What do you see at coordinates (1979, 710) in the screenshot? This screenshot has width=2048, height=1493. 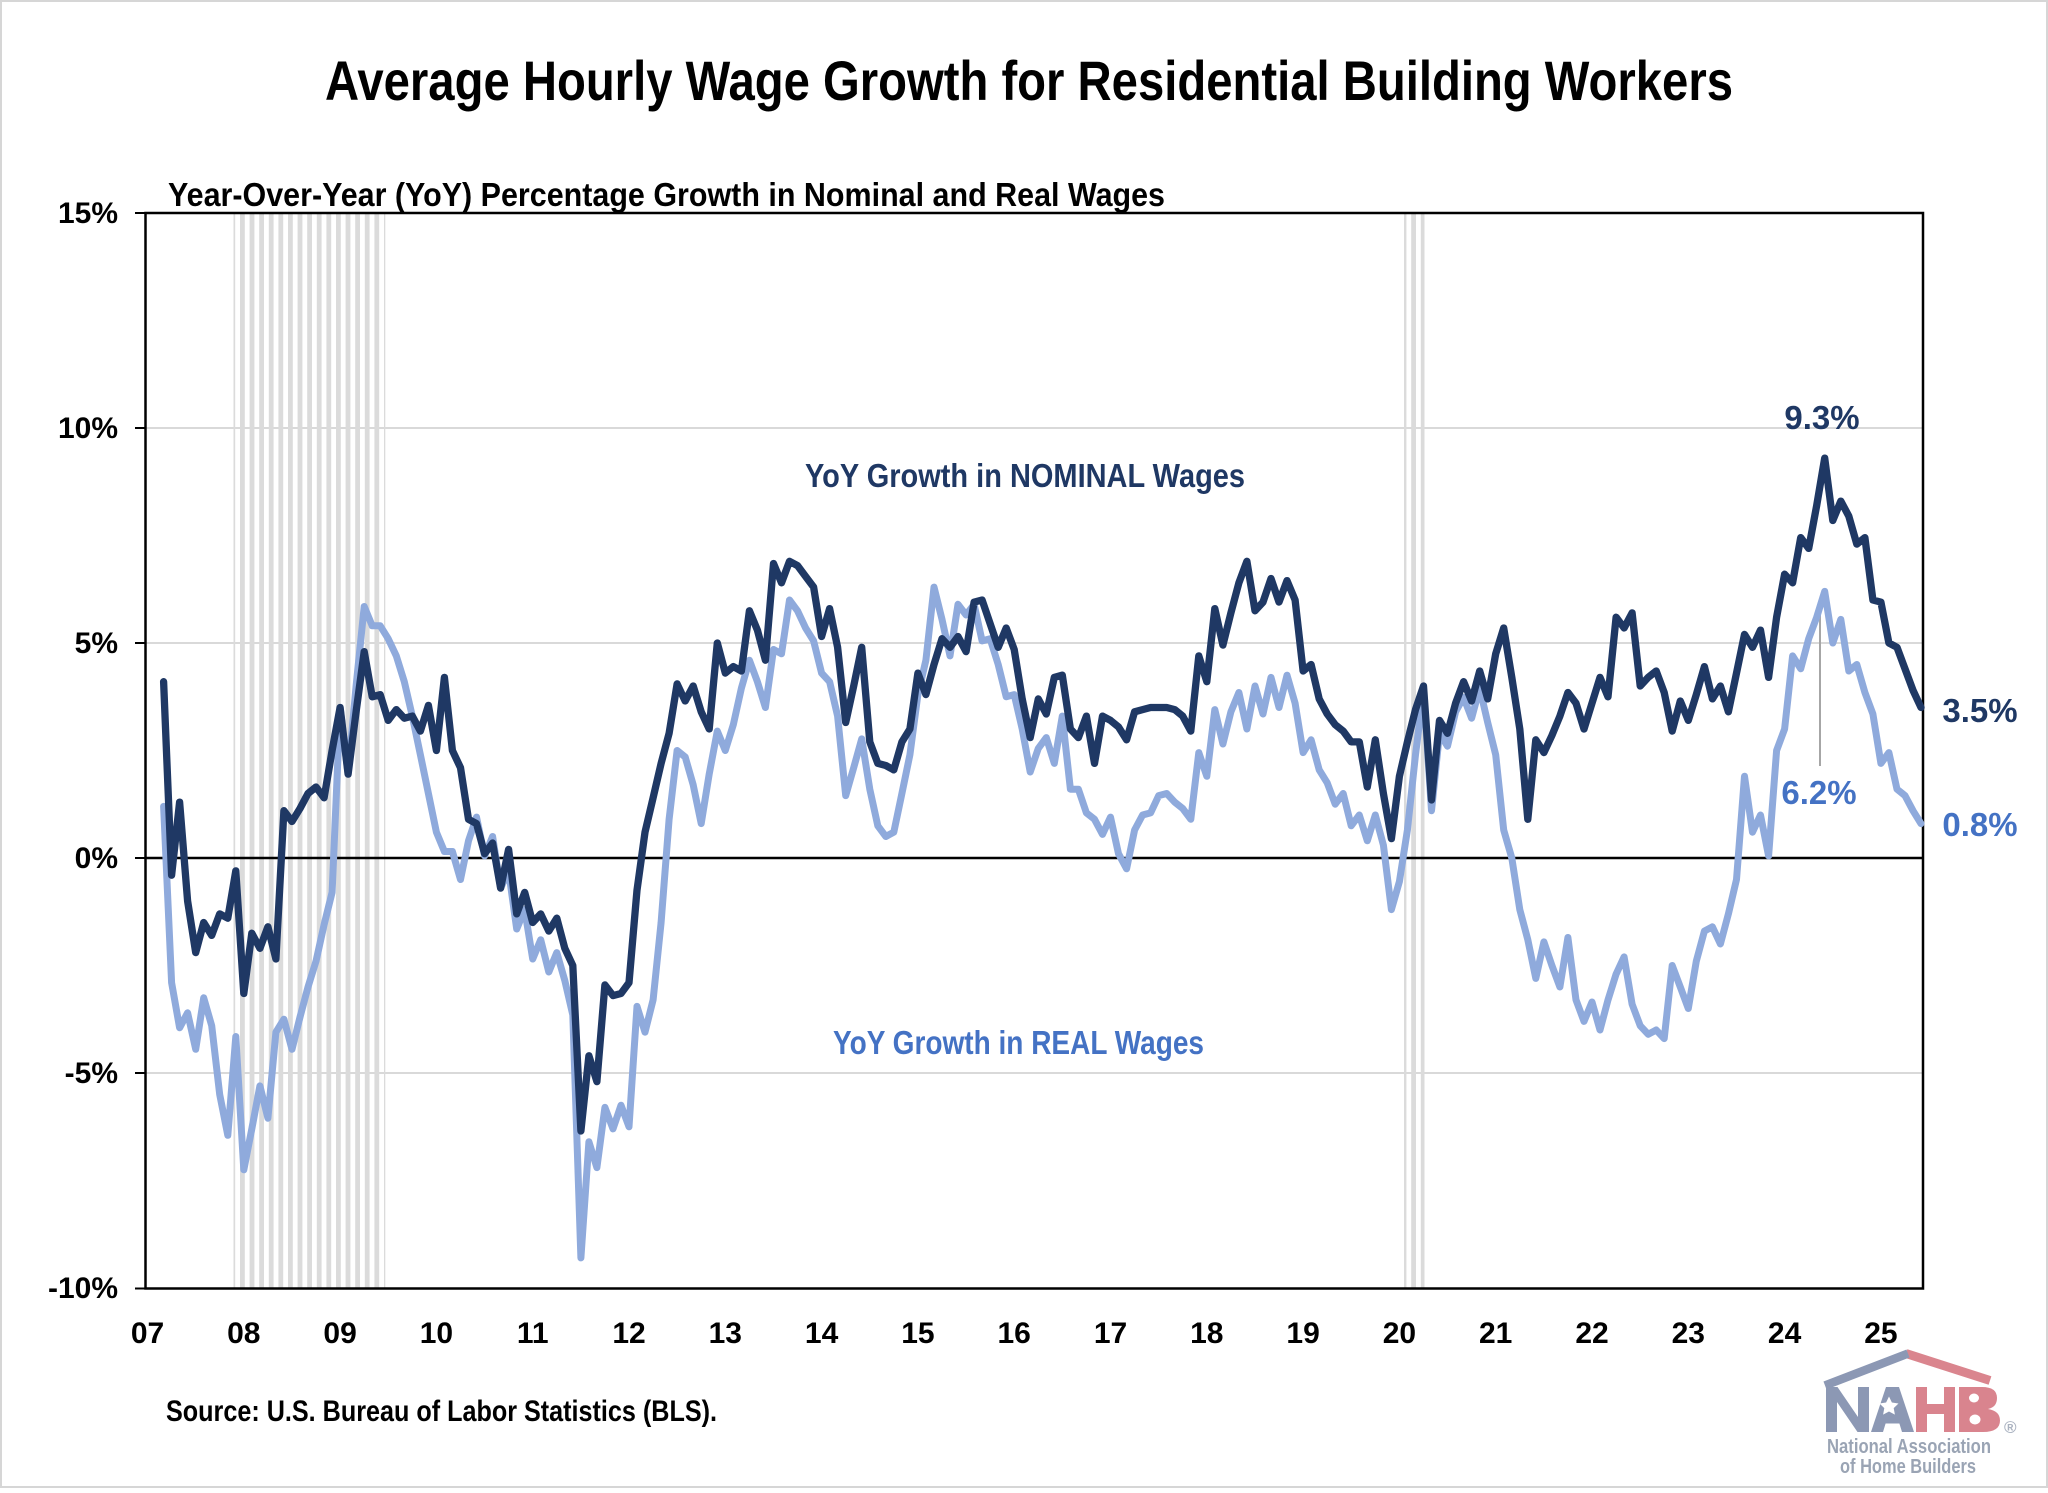 I see `svg-text: 3.5%` at bounding box center [1979, 710].